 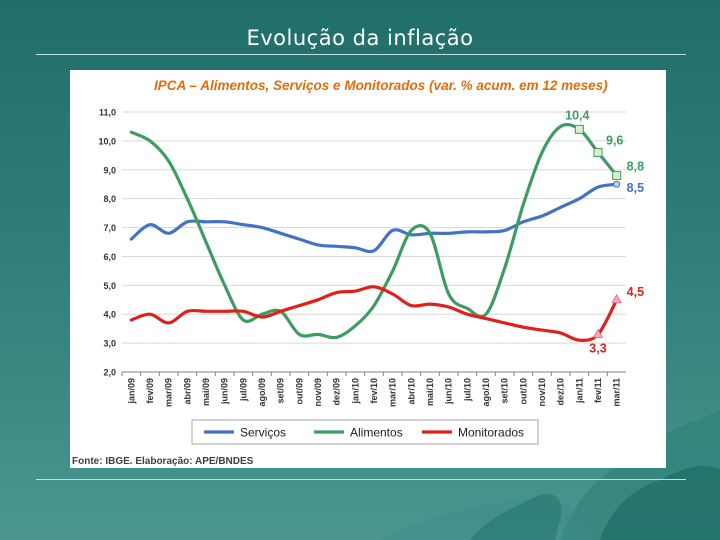 What do you see at coordinates (109, 170) in the screenshot?
I see `y-tick-label: 9,0` at bounding box center [109, 170].